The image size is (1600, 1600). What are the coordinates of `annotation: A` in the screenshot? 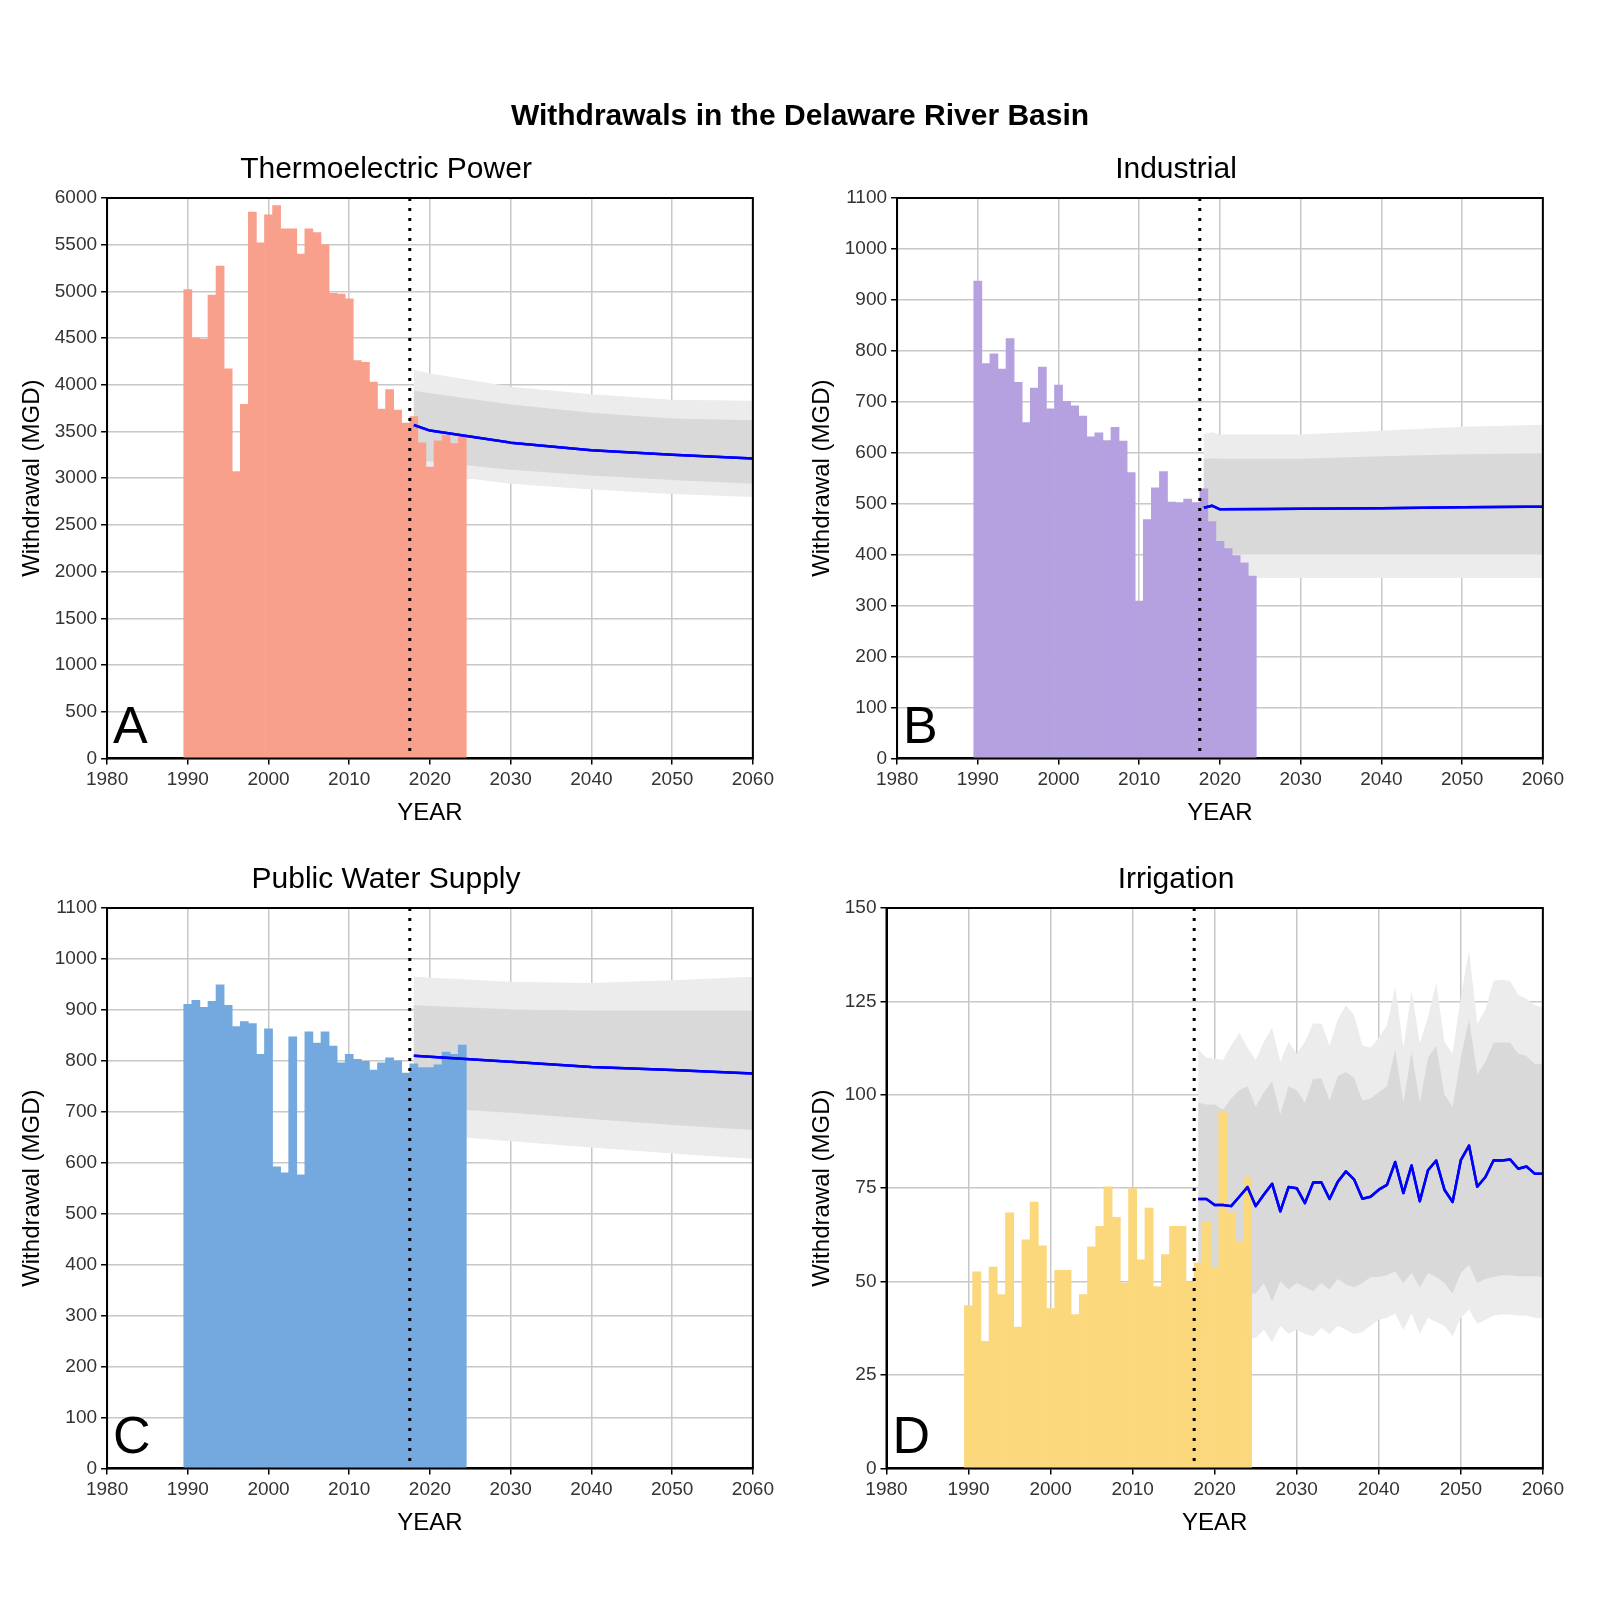 It's located at (131, 724).